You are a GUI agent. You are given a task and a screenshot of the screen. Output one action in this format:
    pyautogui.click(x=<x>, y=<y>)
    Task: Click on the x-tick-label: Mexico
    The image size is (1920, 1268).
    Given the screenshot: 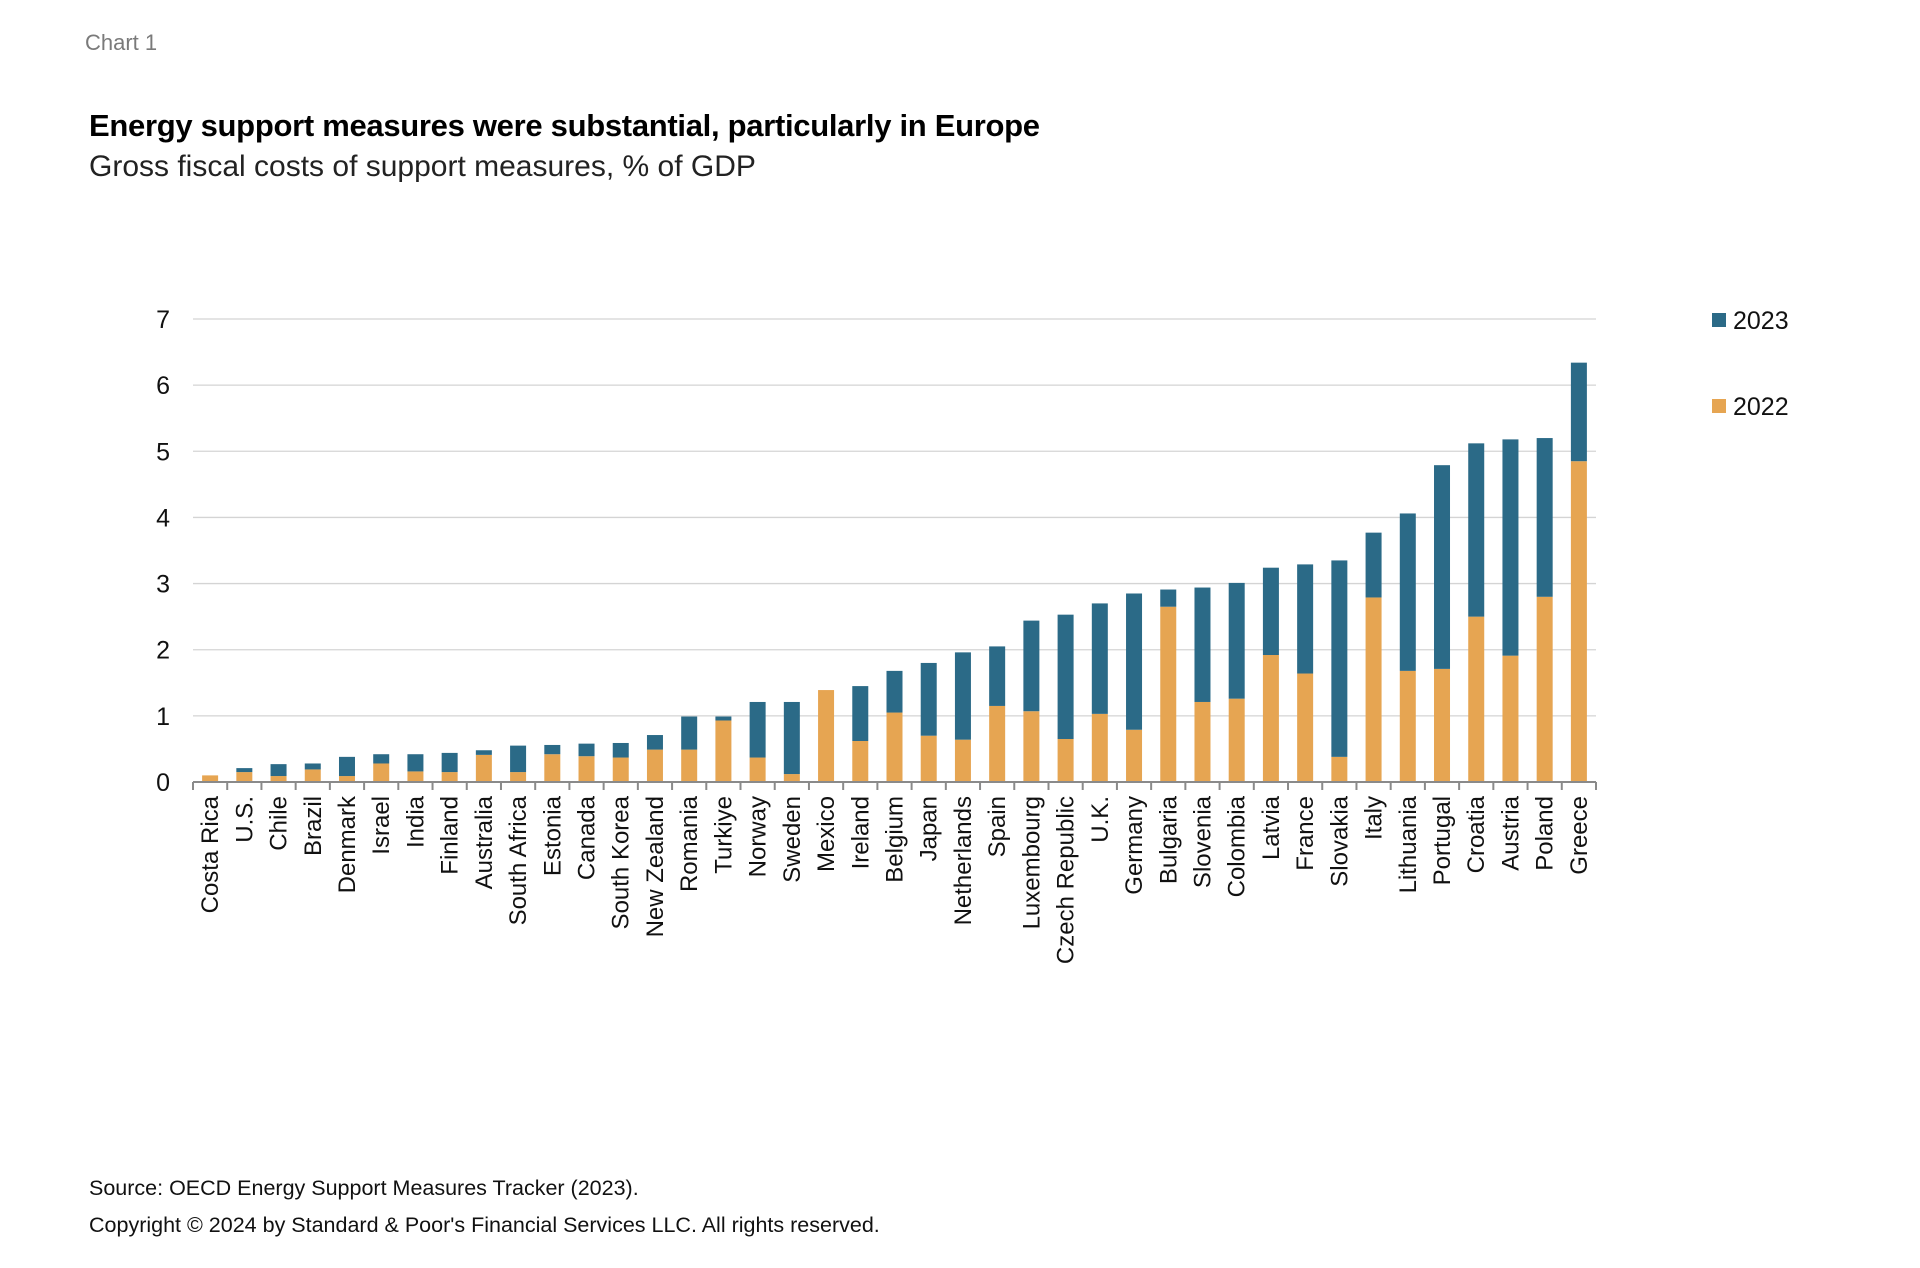 What is the action you would take?
    pyautogui.click(x=826, y=834)
    